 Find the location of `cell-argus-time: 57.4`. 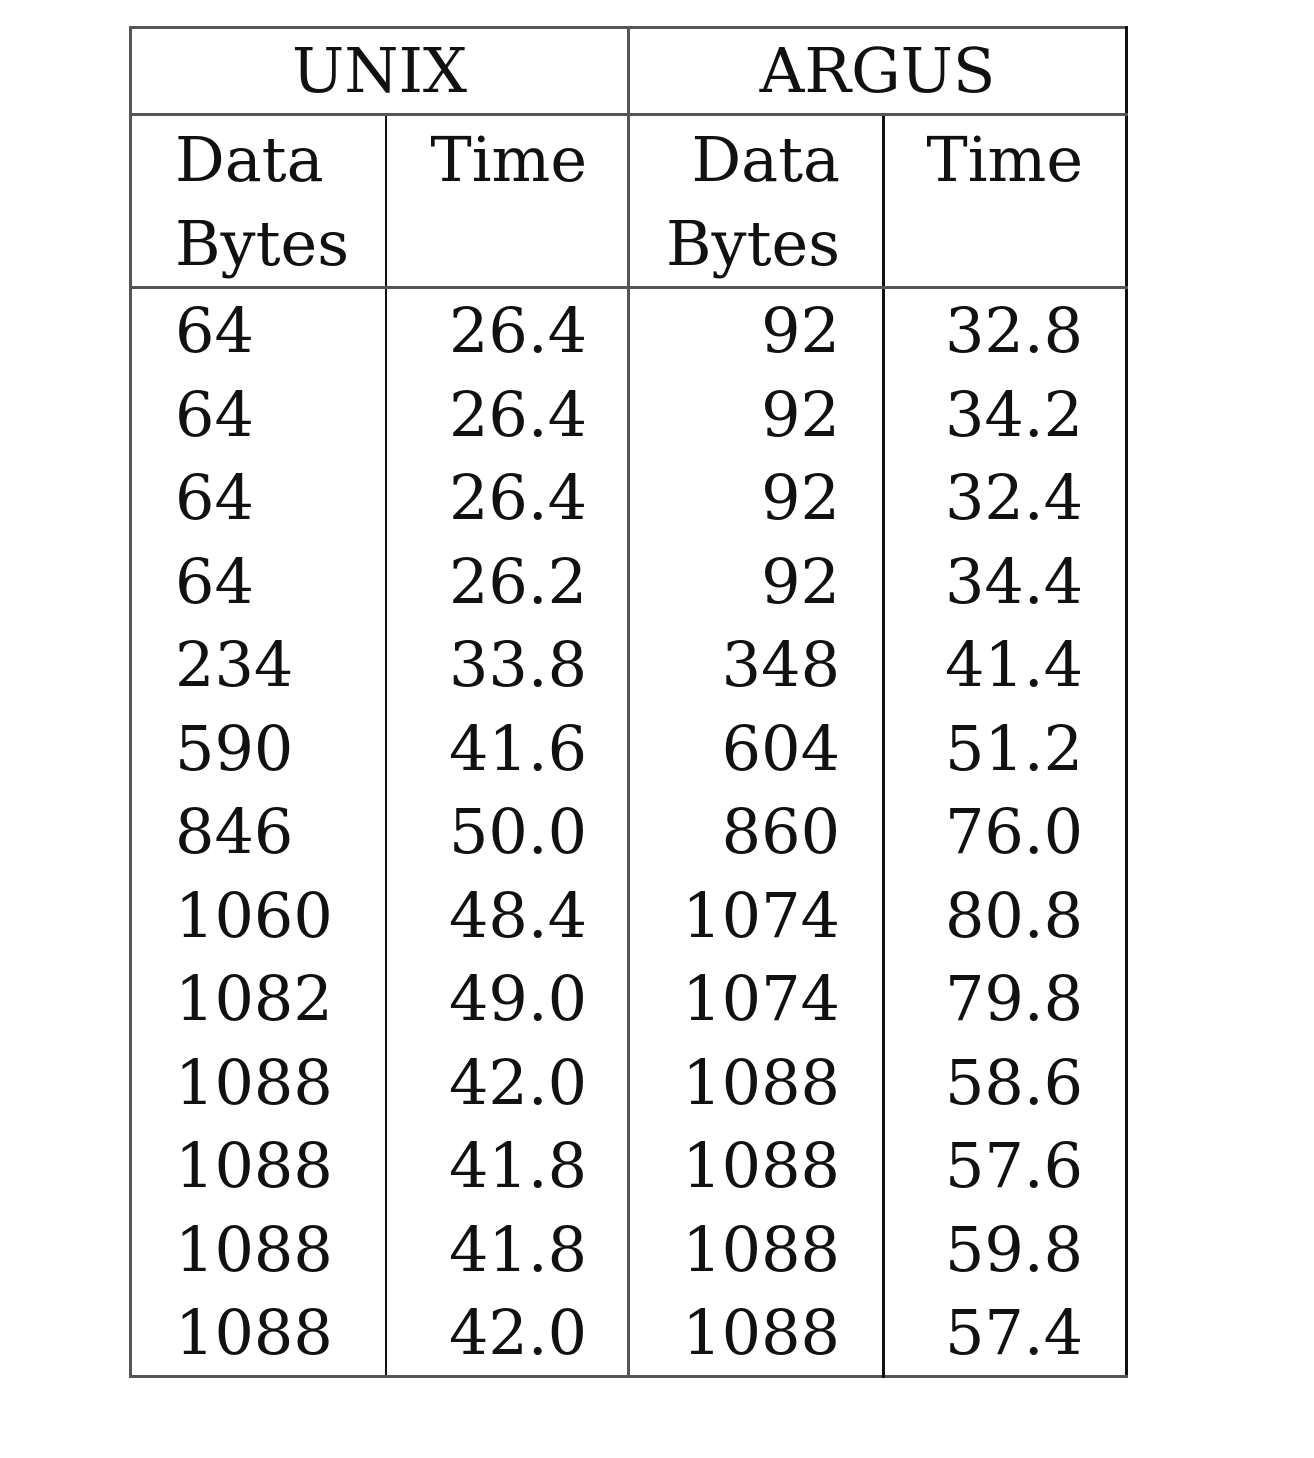

cell-argus-time: 57.4 is located at coordinates (1014, 1332).